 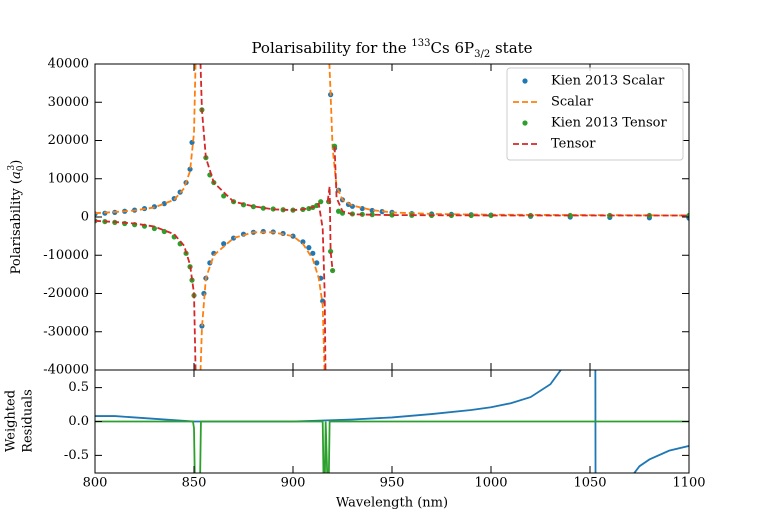 What do you see at coordinates (16, 226) in the screenshot?
I see `label-text: Polarisability (` at bounding box center [16, 226].